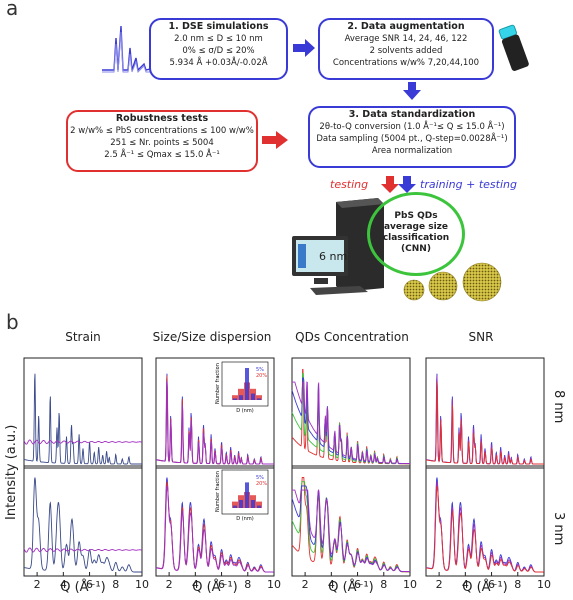 This screenshot has height=600, width=573. What do you see at coordinates (212, 337) in the screenshot?
I see `column-title-size: Size/Size dispersion` at bounding box center [212, 337].